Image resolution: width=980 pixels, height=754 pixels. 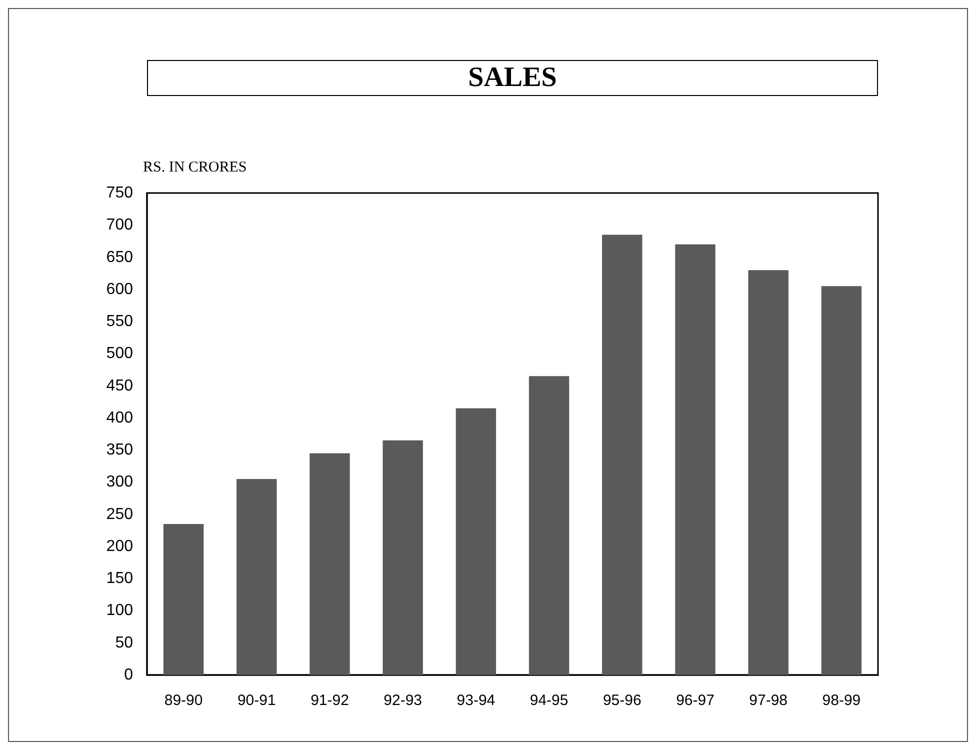 I want to click on y-tick-label: 700, so click(x=120, y=225).